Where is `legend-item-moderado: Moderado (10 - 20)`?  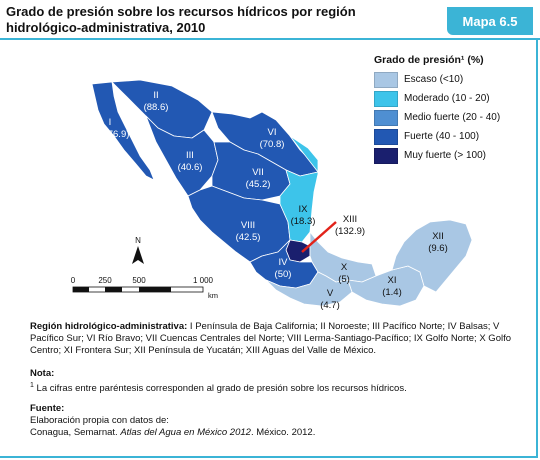
legend-item-moderado: Moderado (10 - 20) is located at coordinates (454, 98).